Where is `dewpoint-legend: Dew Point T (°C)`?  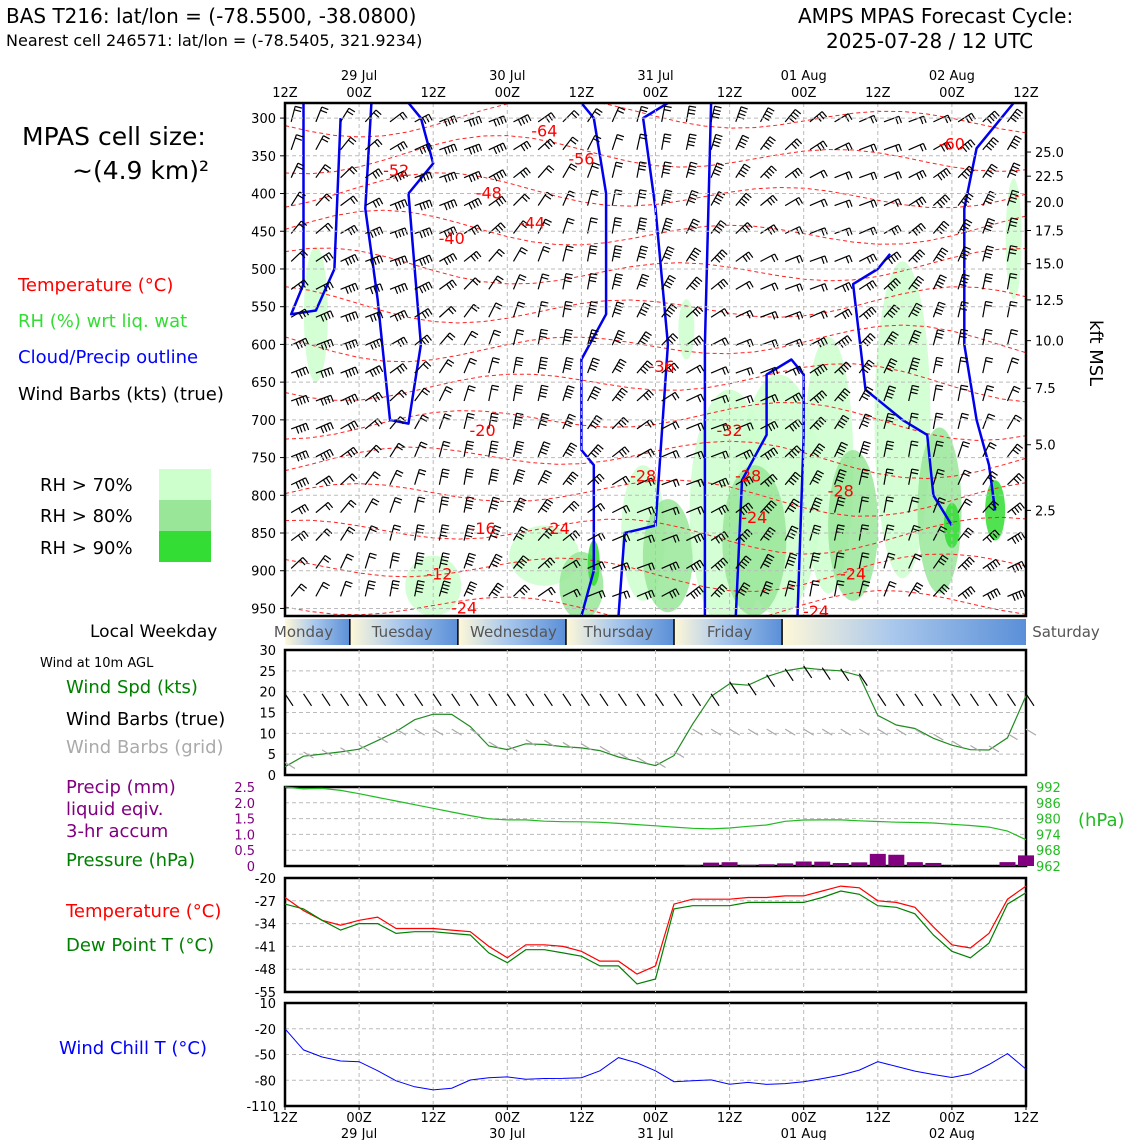
dewpoint-legend: Dew Point T (°C) is located at coordinates (140, 945).